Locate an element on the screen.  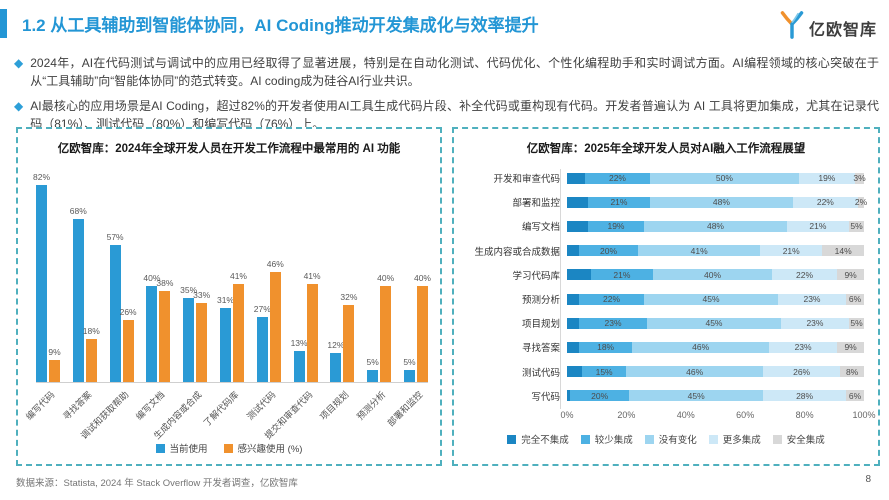
bar-segment-没有变化: 48% is located at coordinates (721, 202).